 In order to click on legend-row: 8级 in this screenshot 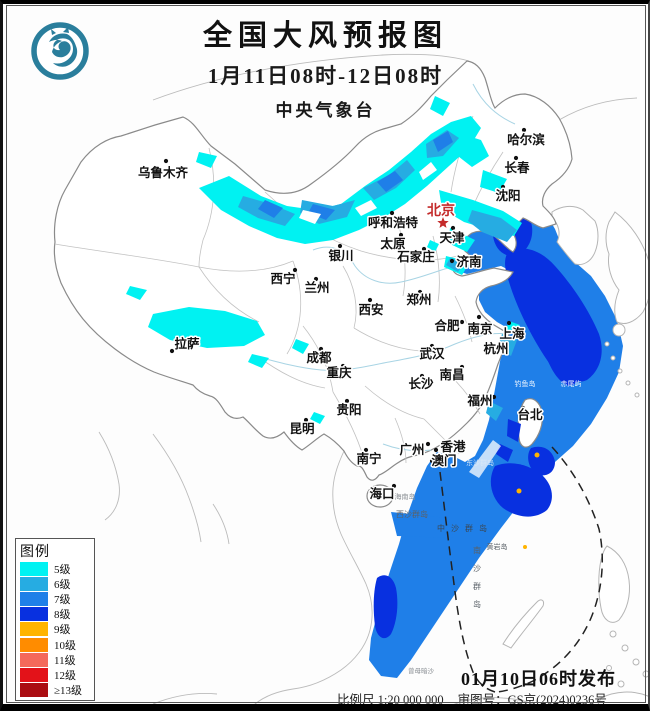, I will do `click(57, 614)`.